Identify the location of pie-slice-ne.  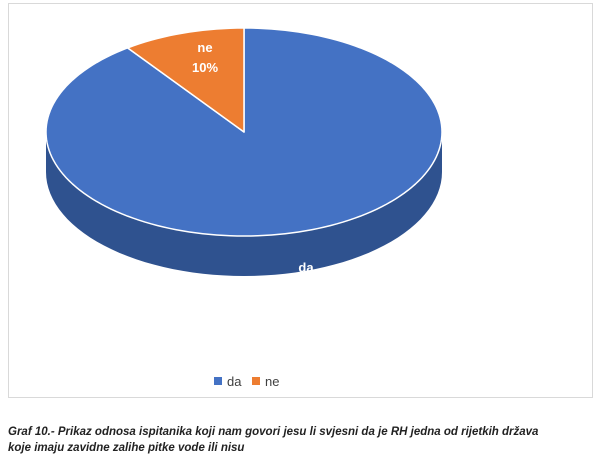
(185, 80).